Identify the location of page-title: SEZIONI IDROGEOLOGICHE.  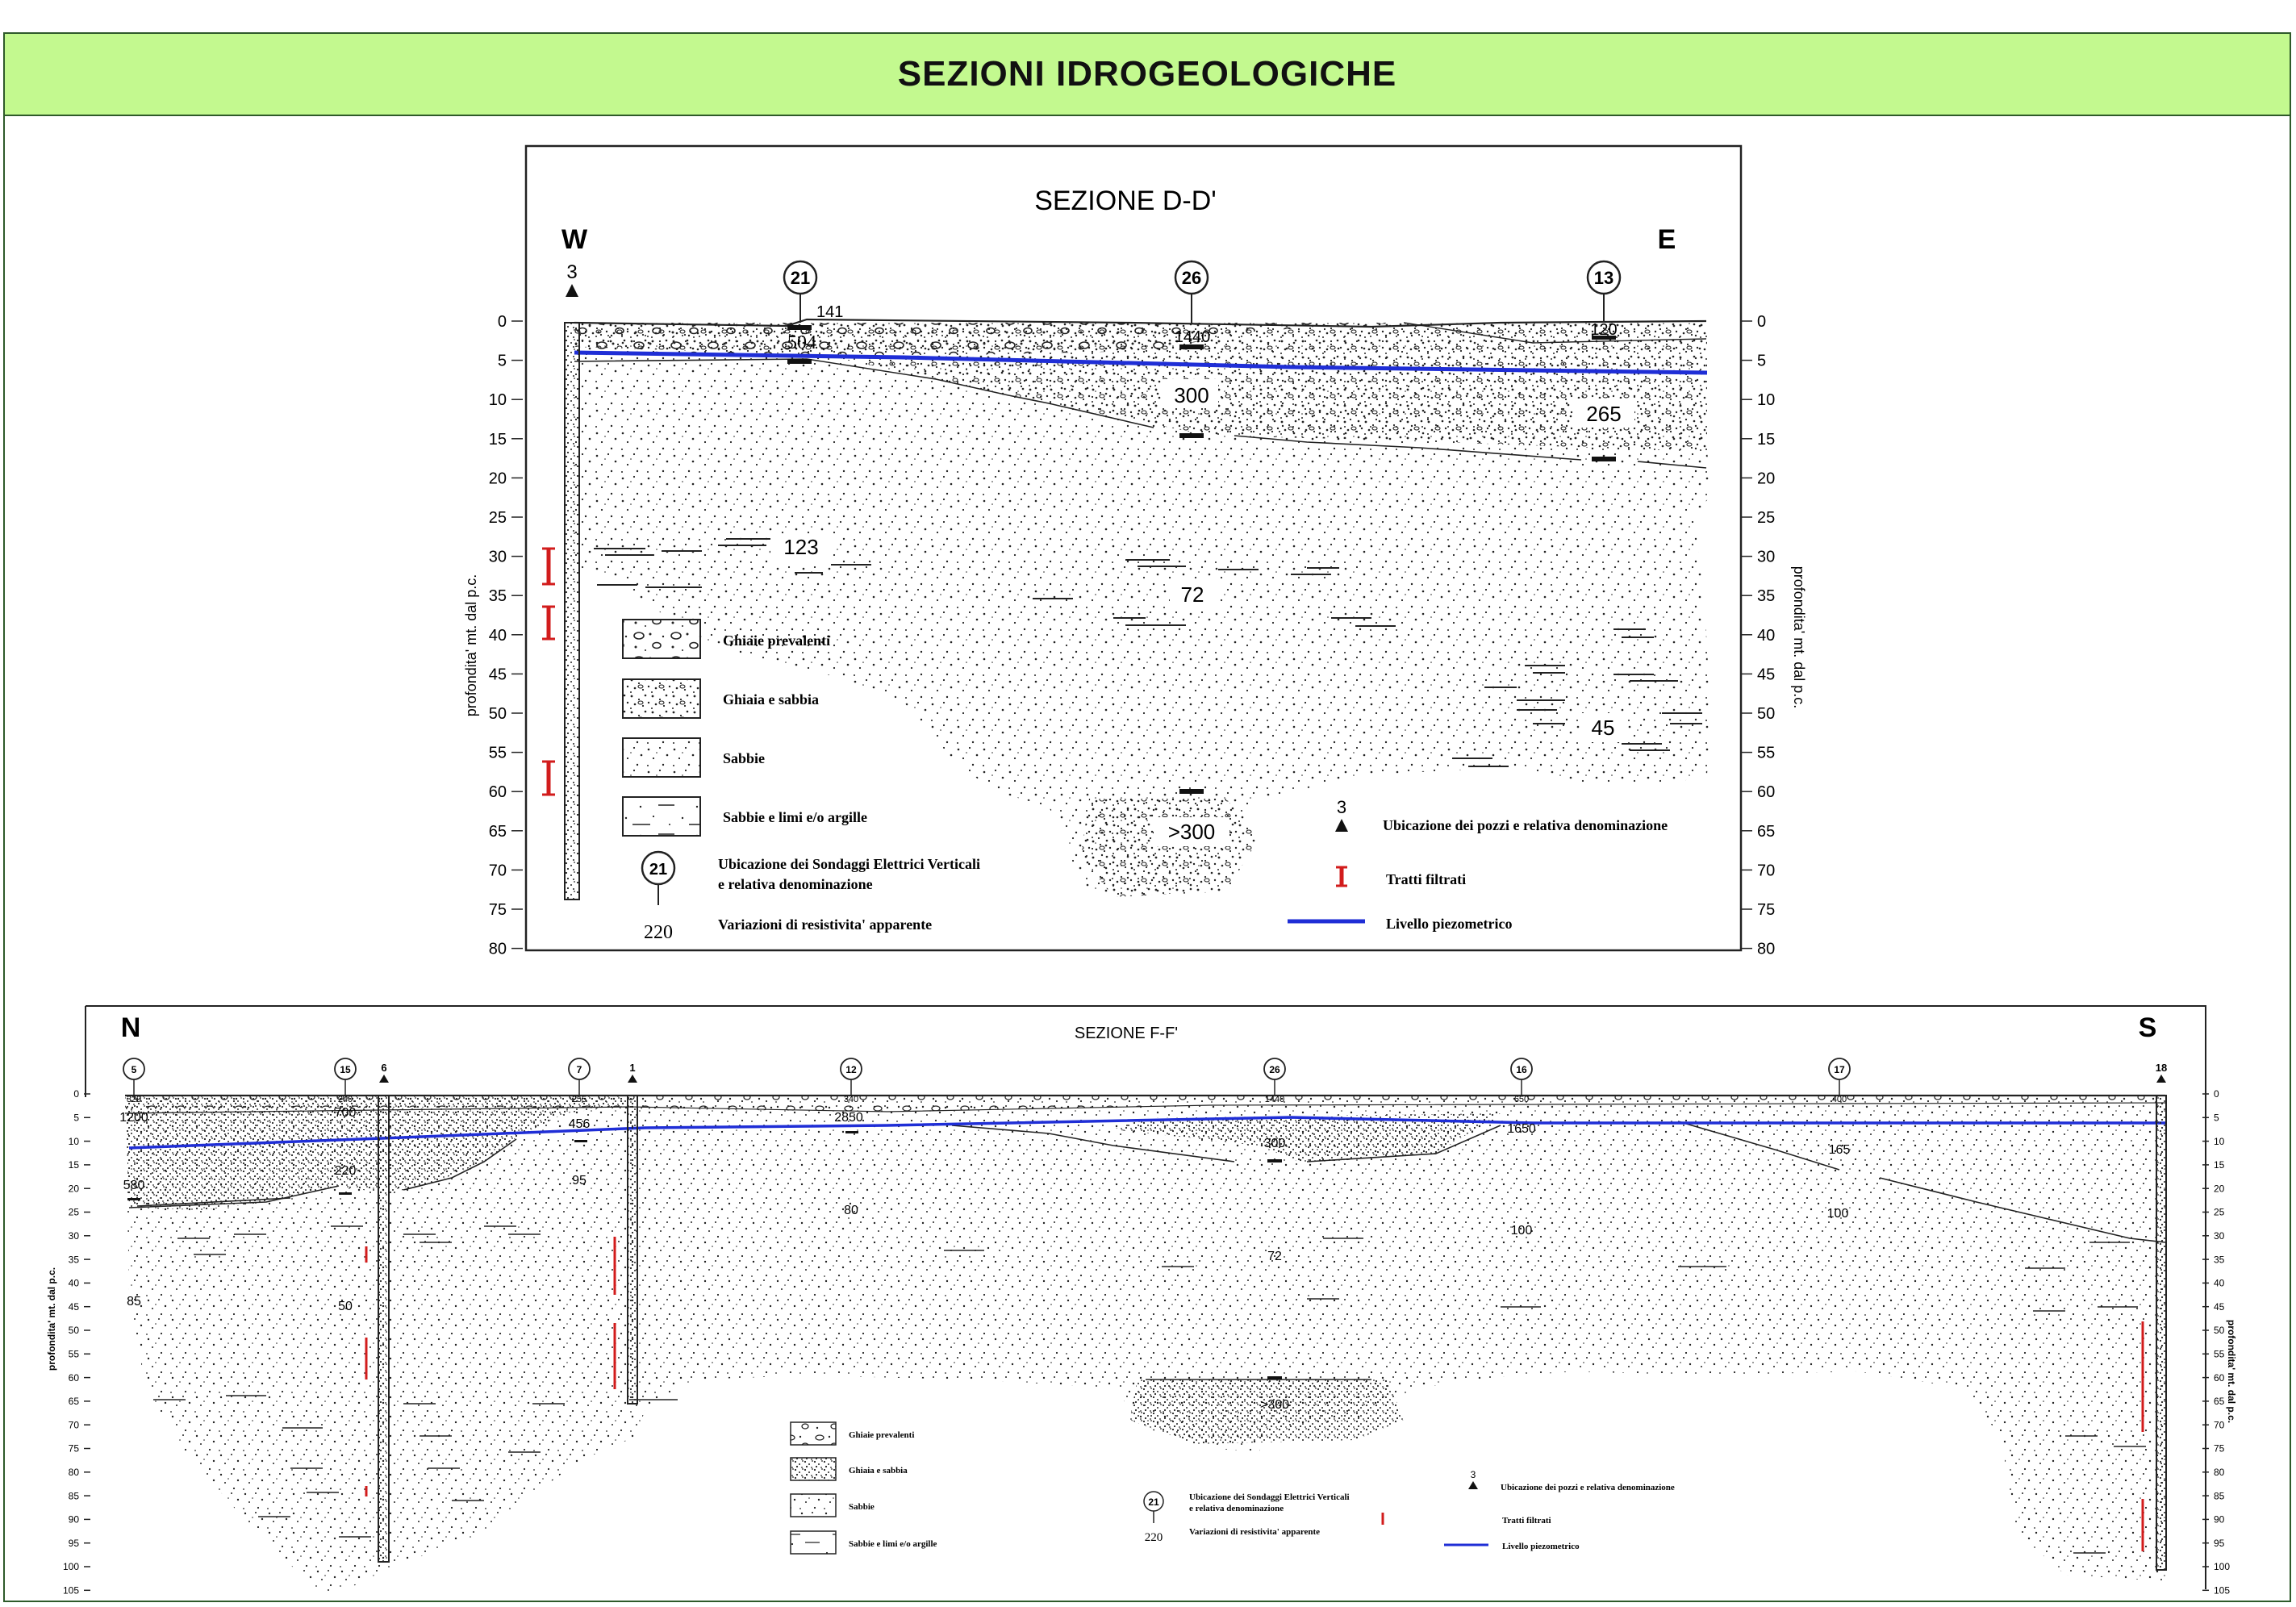
(1147, 74).